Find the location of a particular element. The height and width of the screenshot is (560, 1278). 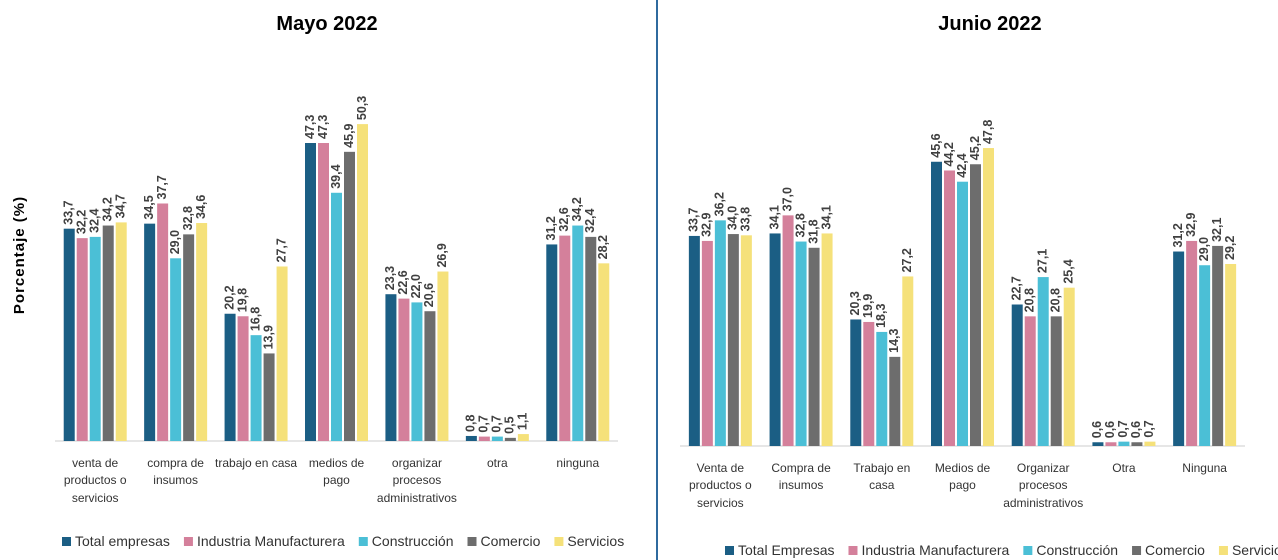

value-label: 13,9 is located at coordinates (268, 337).